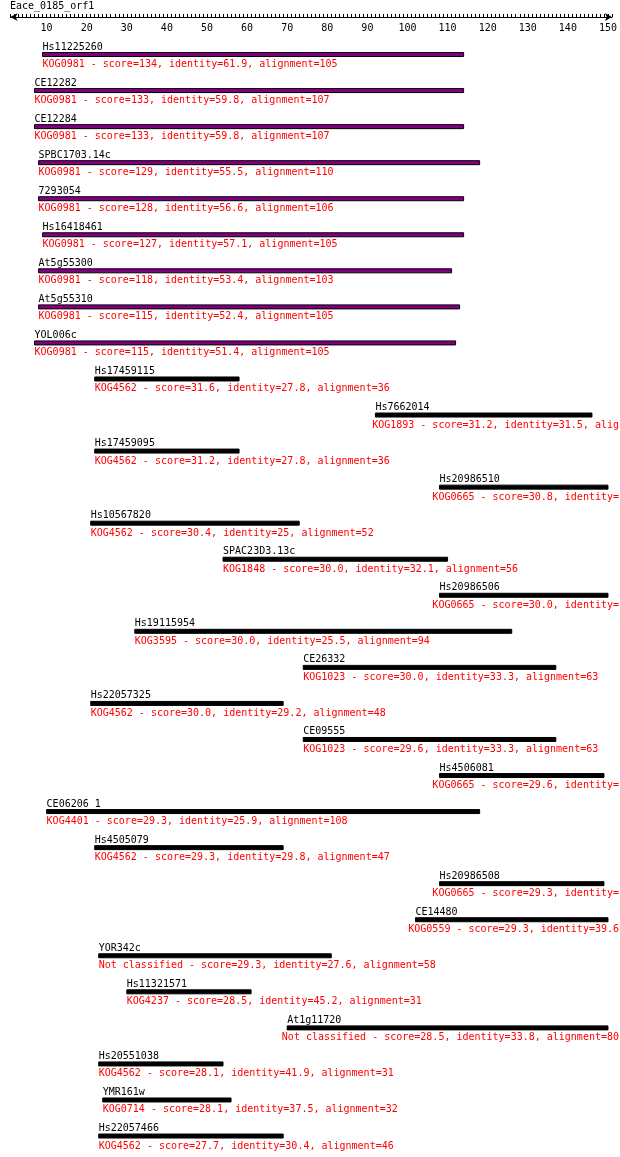 The image size is (620, 1157). What do you see at coordinates (607, 27) in the screenshot?
I see `x-tick-label: 150` at bounding box center [607, 27].